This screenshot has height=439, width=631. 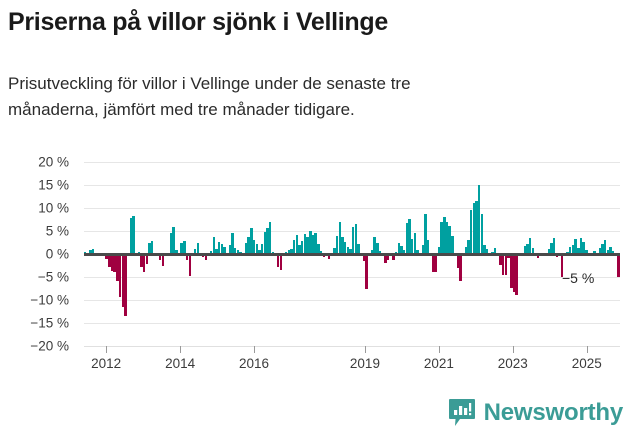 What do you see at coordinates (462, 413) in the screenshot?
I see `bar-chart-bubble-icon` at bounding box center [462, 413].